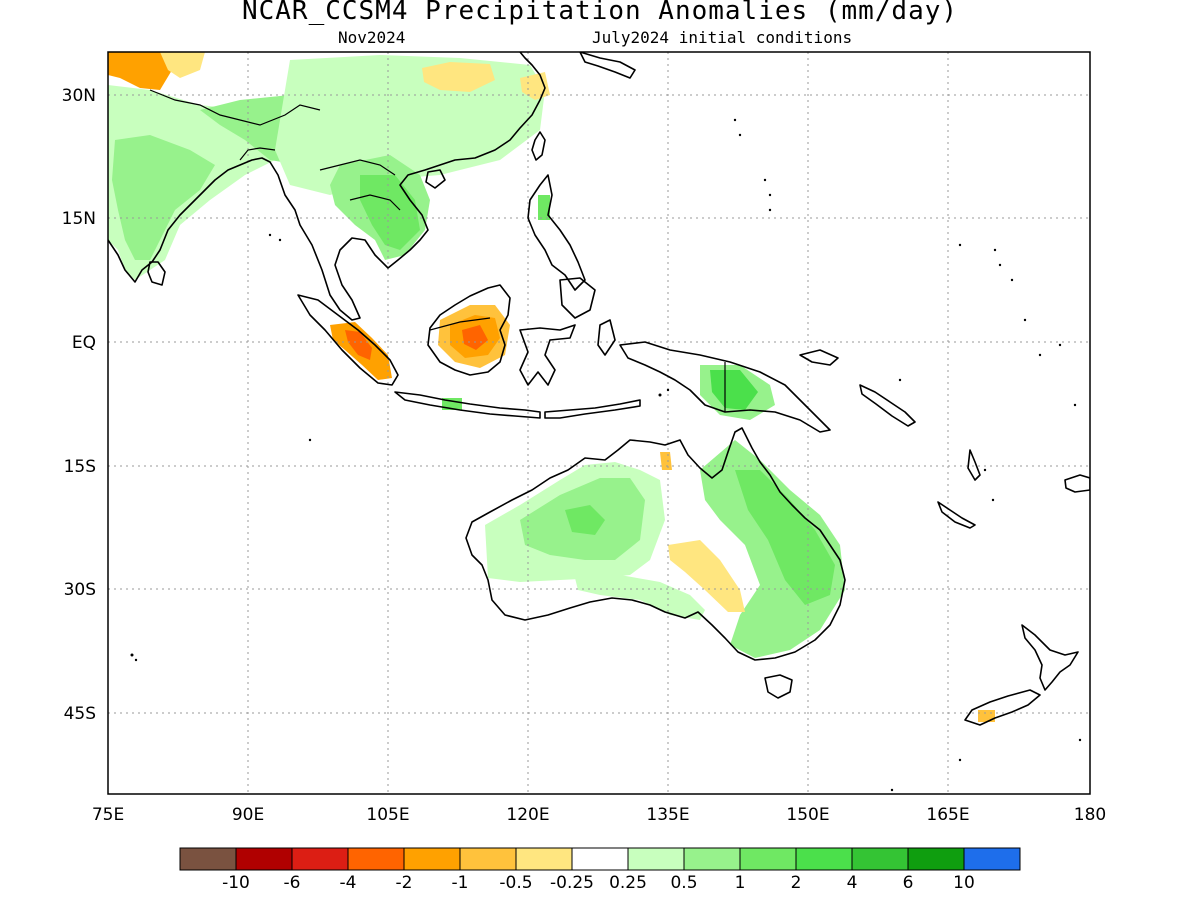  Describe the element at coordinates (986, 716) in the screenshot. I see `shade-nz-dry` at that location.